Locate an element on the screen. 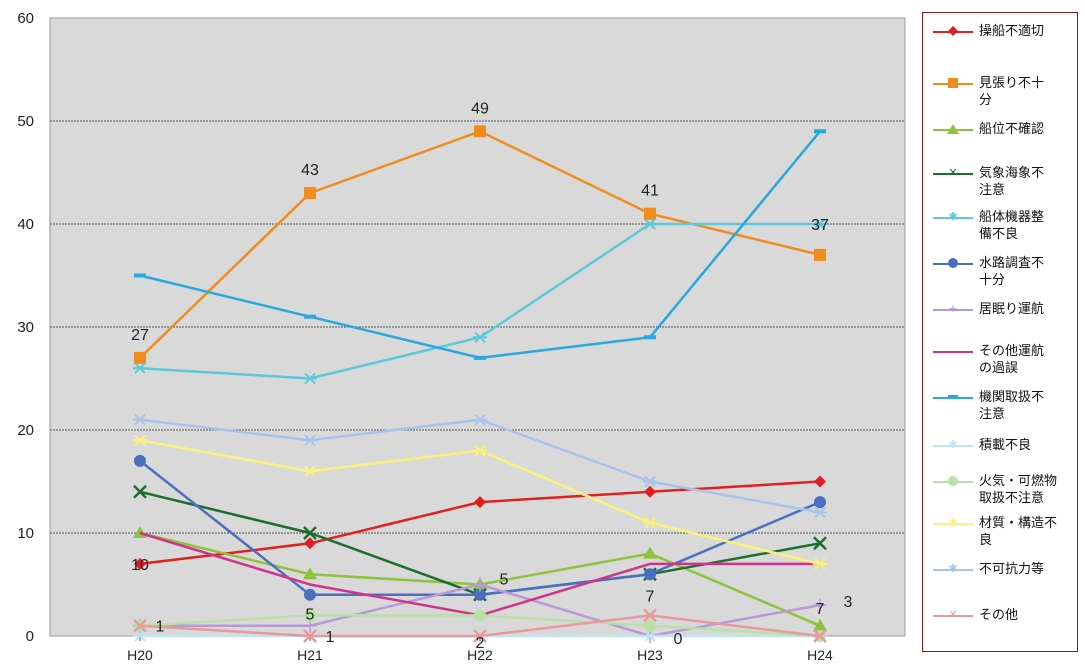  legend-marker-icon: + is located at coordinates (953, 308).